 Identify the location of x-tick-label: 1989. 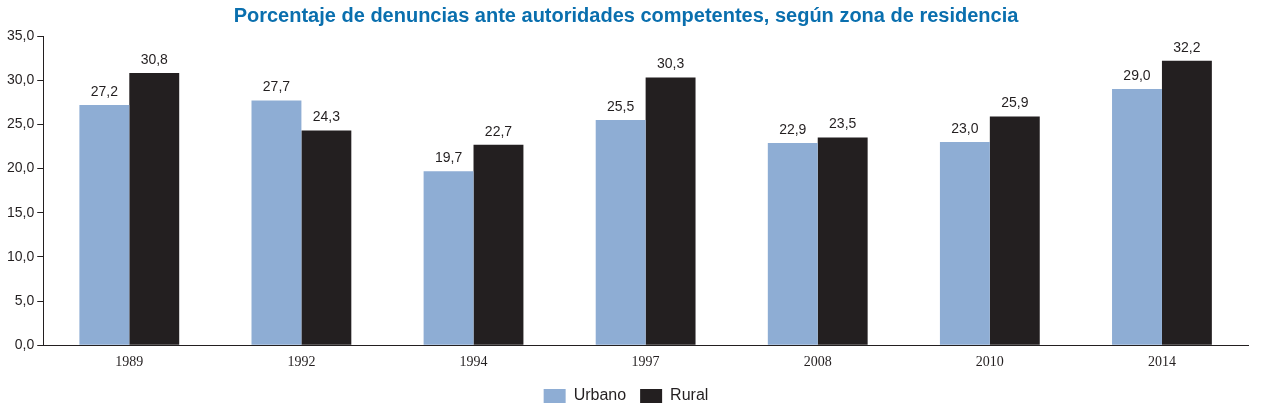
(129, 362).